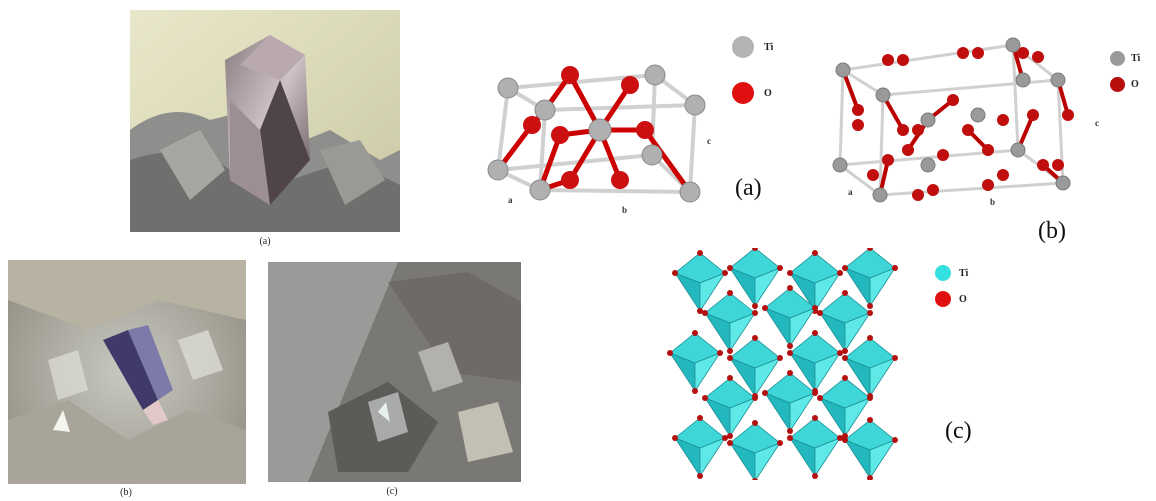  Describe the element at coordinates (709, 141) in the screenshot. I see `rutile-axis-c: c` at that location.